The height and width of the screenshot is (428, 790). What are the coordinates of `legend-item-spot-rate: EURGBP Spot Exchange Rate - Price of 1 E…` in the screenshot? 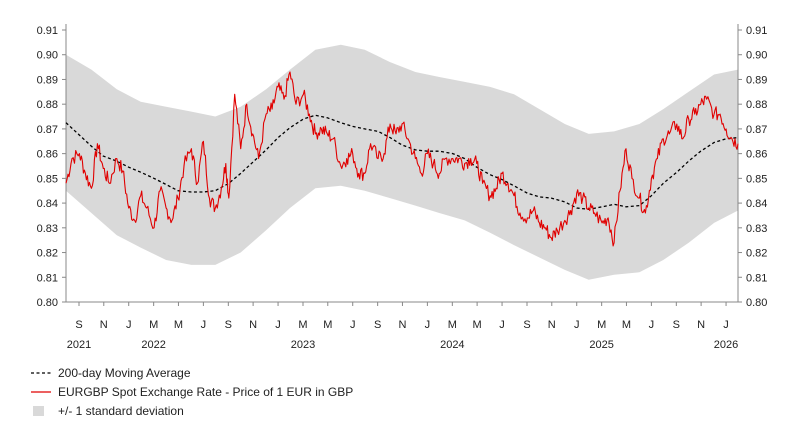 It's located at (191, 391).